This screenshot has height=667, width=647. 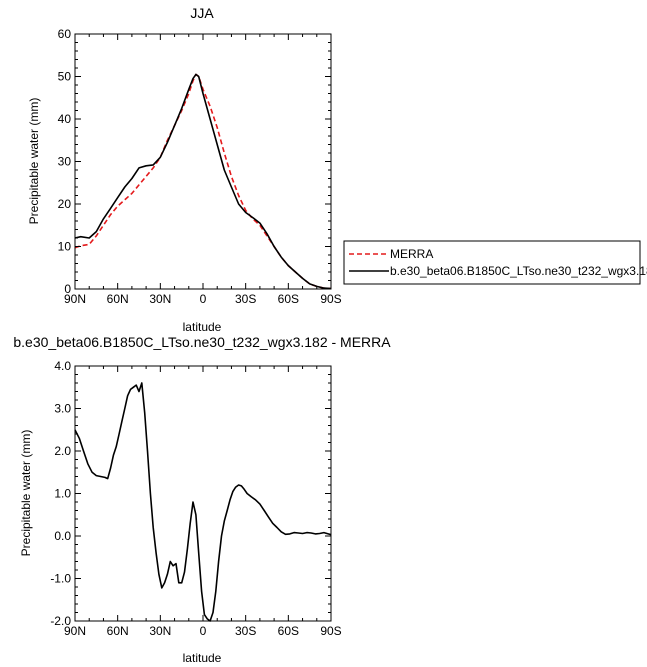 I want to click on chart-bottom-x-tick-label: 30N, so click(x=160, y=631).